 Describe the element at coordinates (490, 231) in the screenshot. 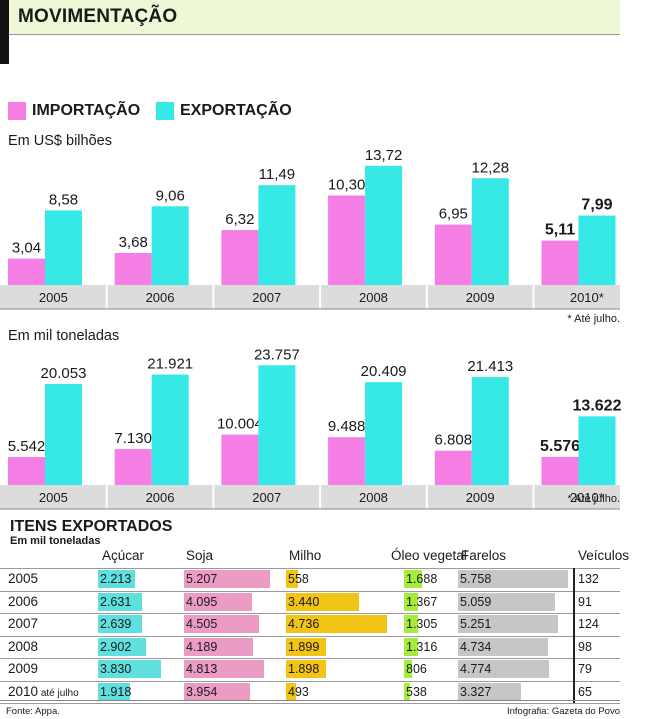

I see `bar-export-2009` at that location.